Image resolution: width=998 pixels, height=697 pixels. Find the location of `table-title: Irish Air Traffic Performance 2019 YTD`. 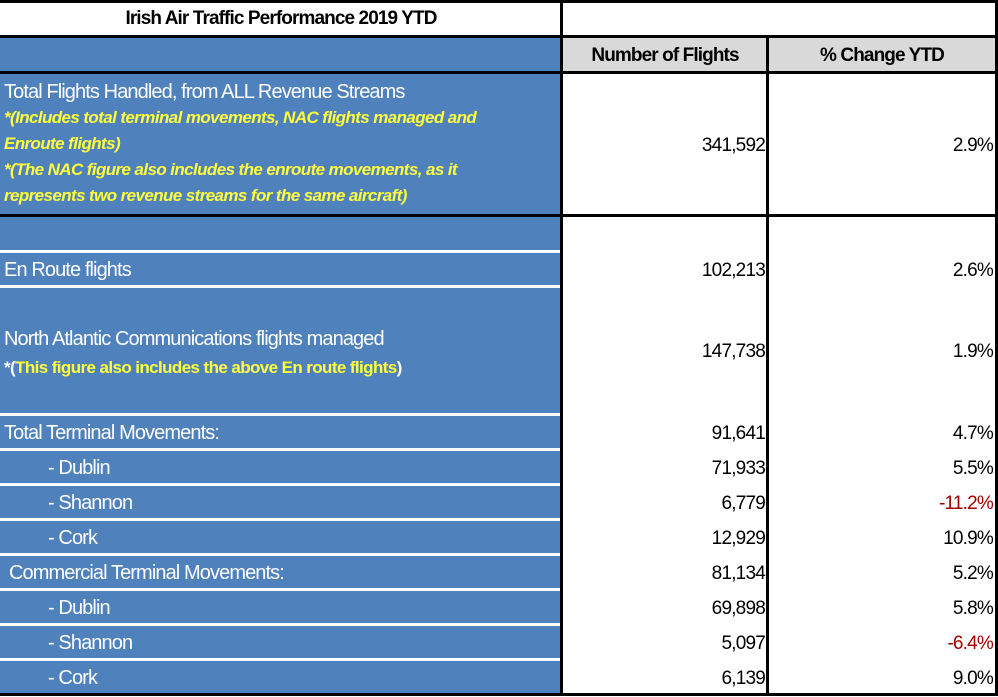

table-title: Irish Air Traffic Performance 2019 YTD is located at coordinates (281, 18).